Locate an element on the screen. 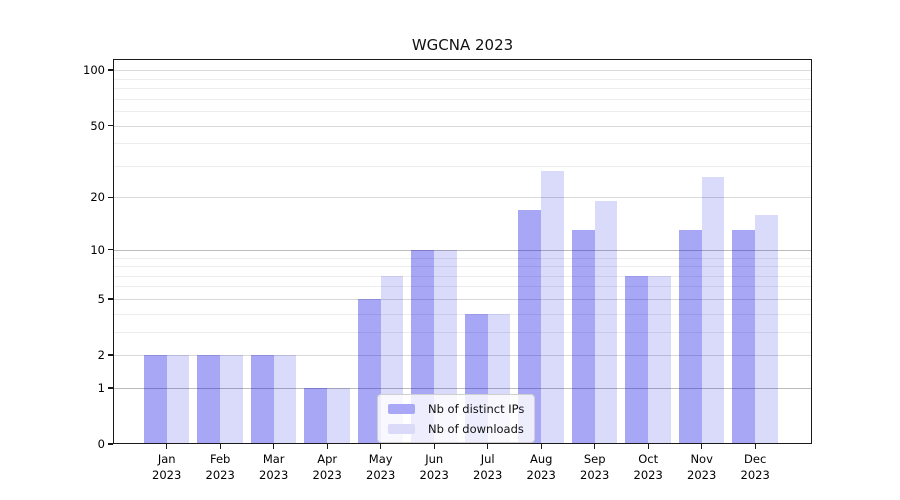 The image size is (900, 500). x-tick-mark-aug is located at coordinates (541, 446).